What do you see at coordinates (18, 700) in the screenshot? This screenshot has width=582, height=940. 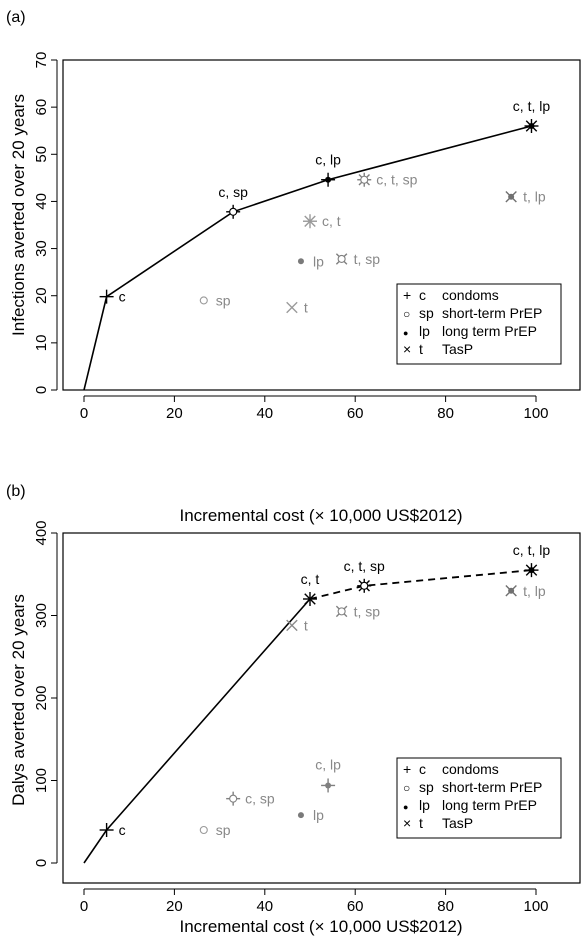 I see `panel-b-y-axis-label: Dalys averted over 20 years` at bounding box center [18, 700].